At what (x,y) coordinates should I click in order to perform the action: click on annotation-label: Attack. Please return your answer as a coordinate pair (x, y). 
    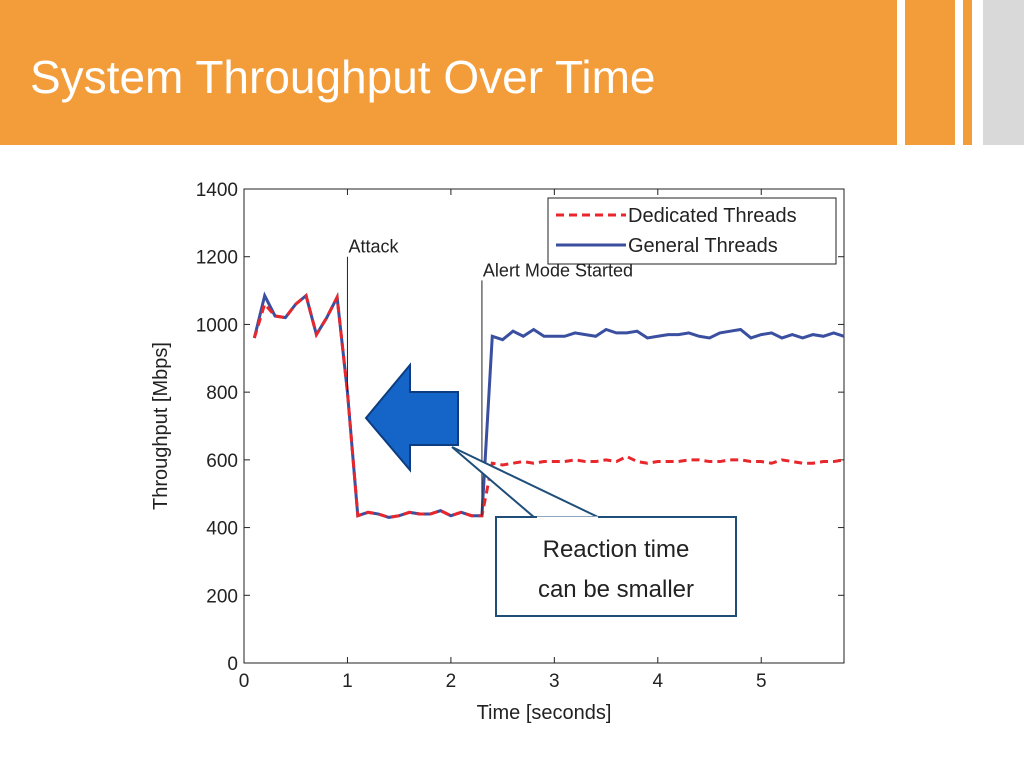
    Looking at the image, I should click on (373, 247).